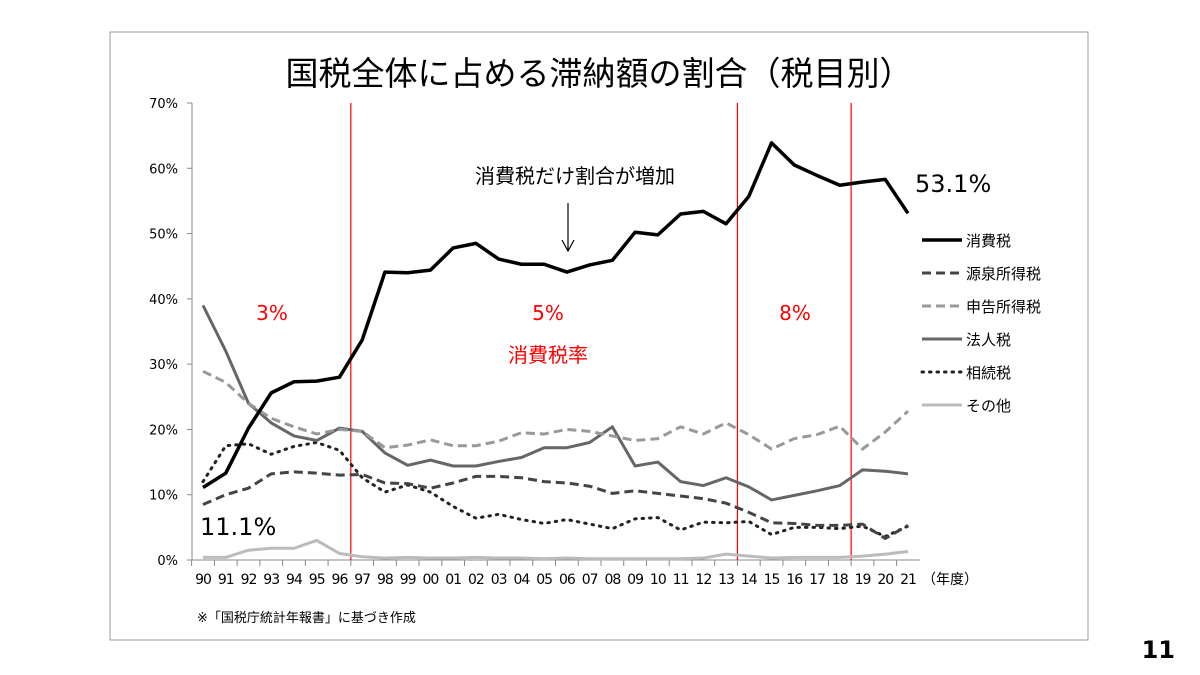 This screenshot has height=675, width=1200. Describe the element at coordinates (950, 580) in the screenshot. I see `xlabel: （年度）` at that location.